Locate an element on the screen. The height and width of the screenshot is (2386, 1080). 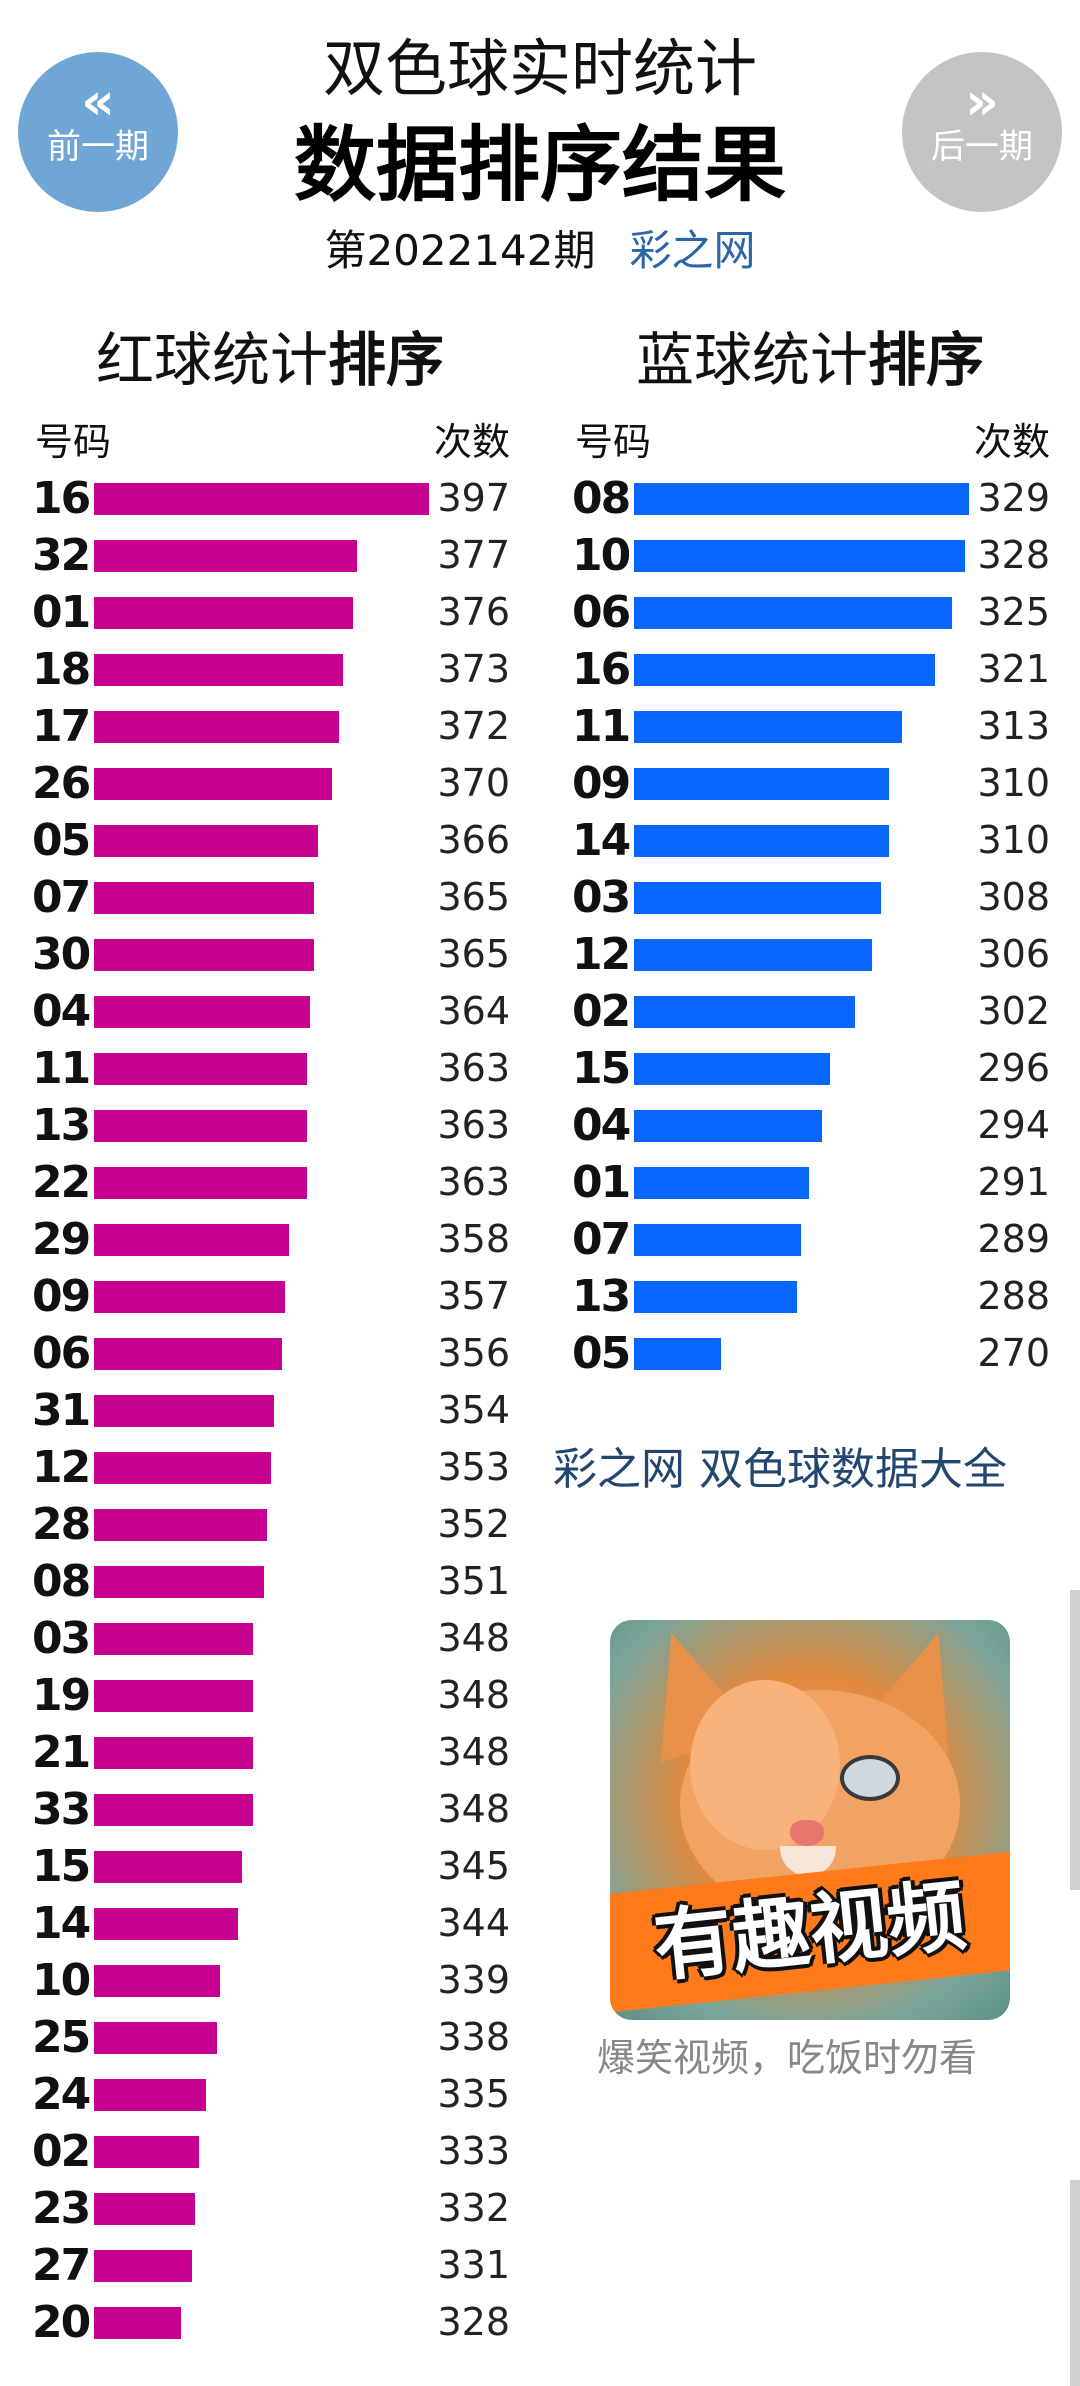
blue-row: 15 296 is located at coordinates (810, 1068).